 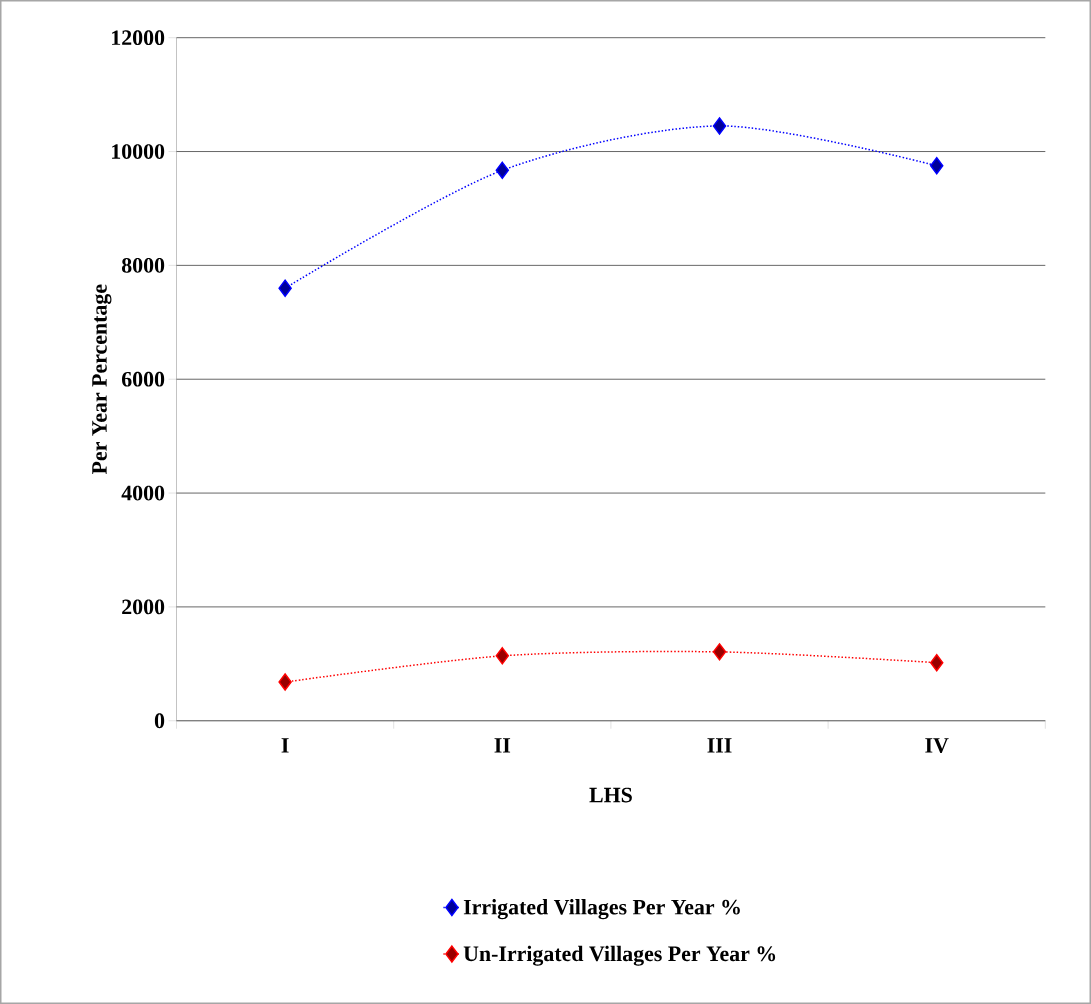 What do you see at coordinates (285, 745) in the screenshot?
I see `x-tick-label: I` at bounding box center [285, 745].